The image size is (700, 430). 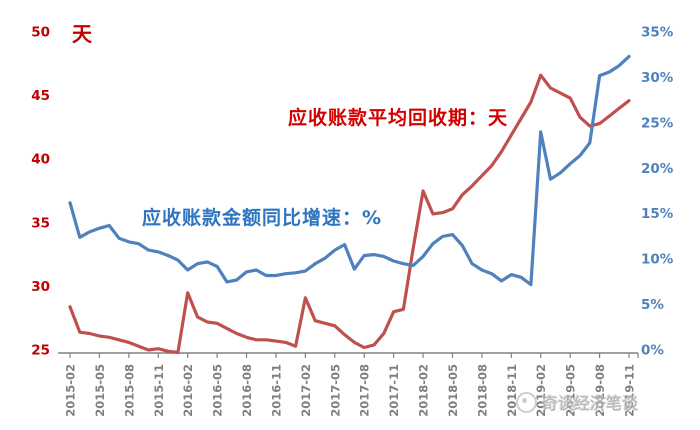 I want to click on right-axis-tick-label: 35%, so click(x=657, y=33).